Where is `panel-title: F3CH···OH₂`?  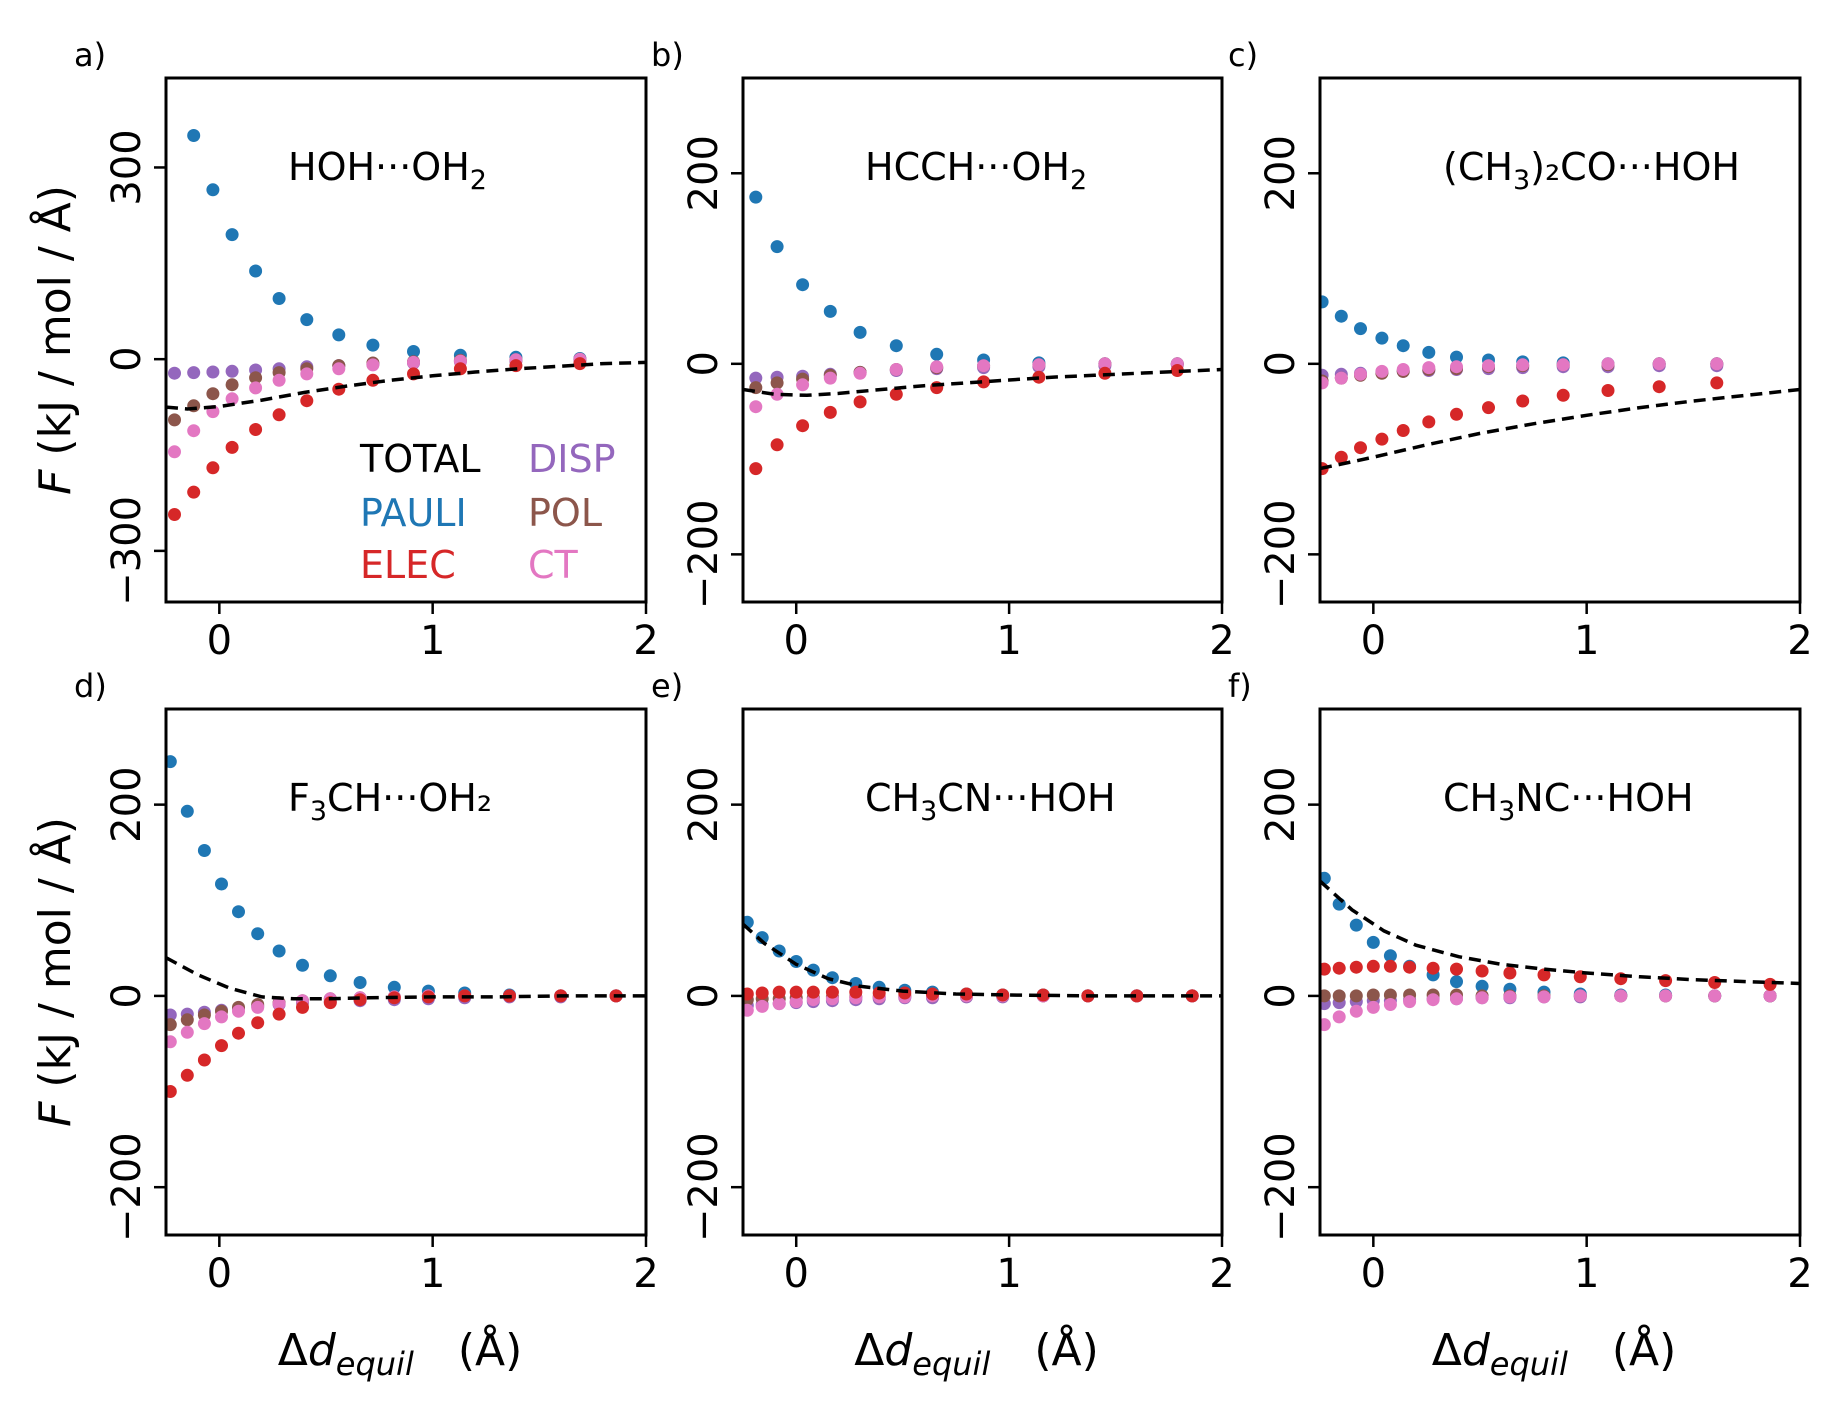 panel-title: F3CH···OH₂ is located at coordinates (390, 801).